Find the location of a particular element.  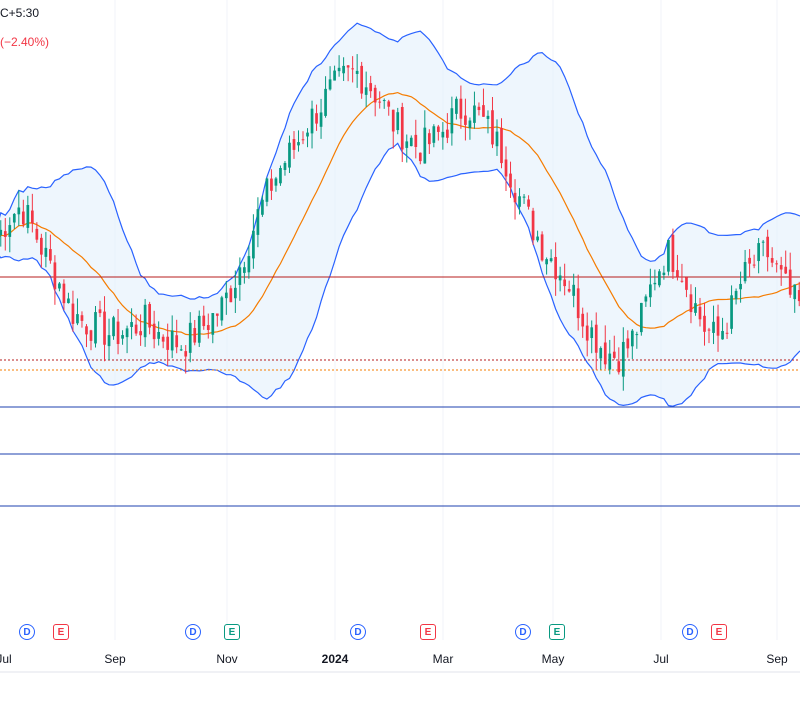

x-axis-tick-label: 2024 is located at coordinates (335, 659).